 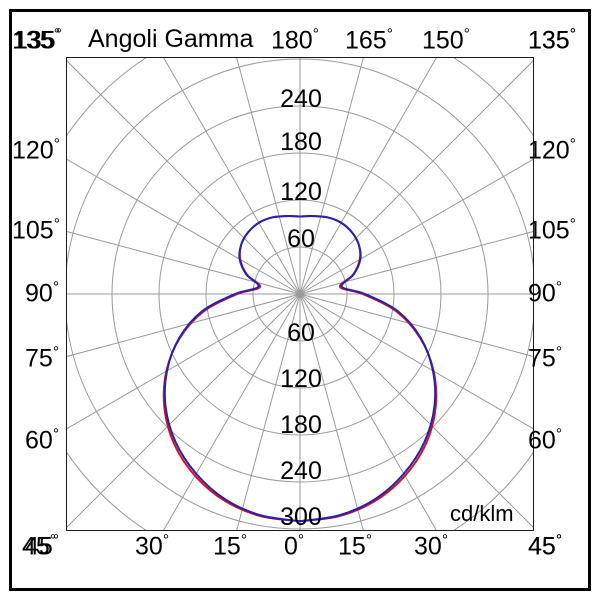 What do you see at coordinates (36, 230) in the screenshot?
I see `axis-tick-left-2: 105°` at bounding box center [36, 230].